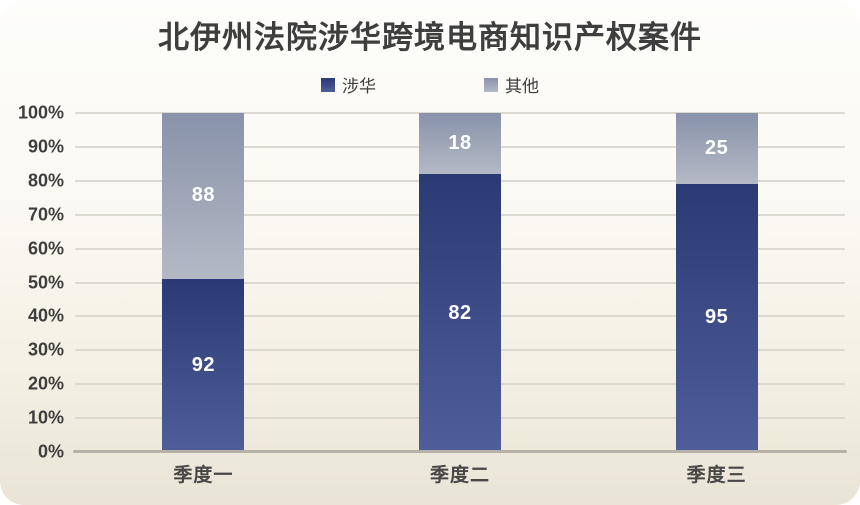 This screenshot has height=505, width=860. I want to click on legend-item-qita: 其他, so click(511, 84).